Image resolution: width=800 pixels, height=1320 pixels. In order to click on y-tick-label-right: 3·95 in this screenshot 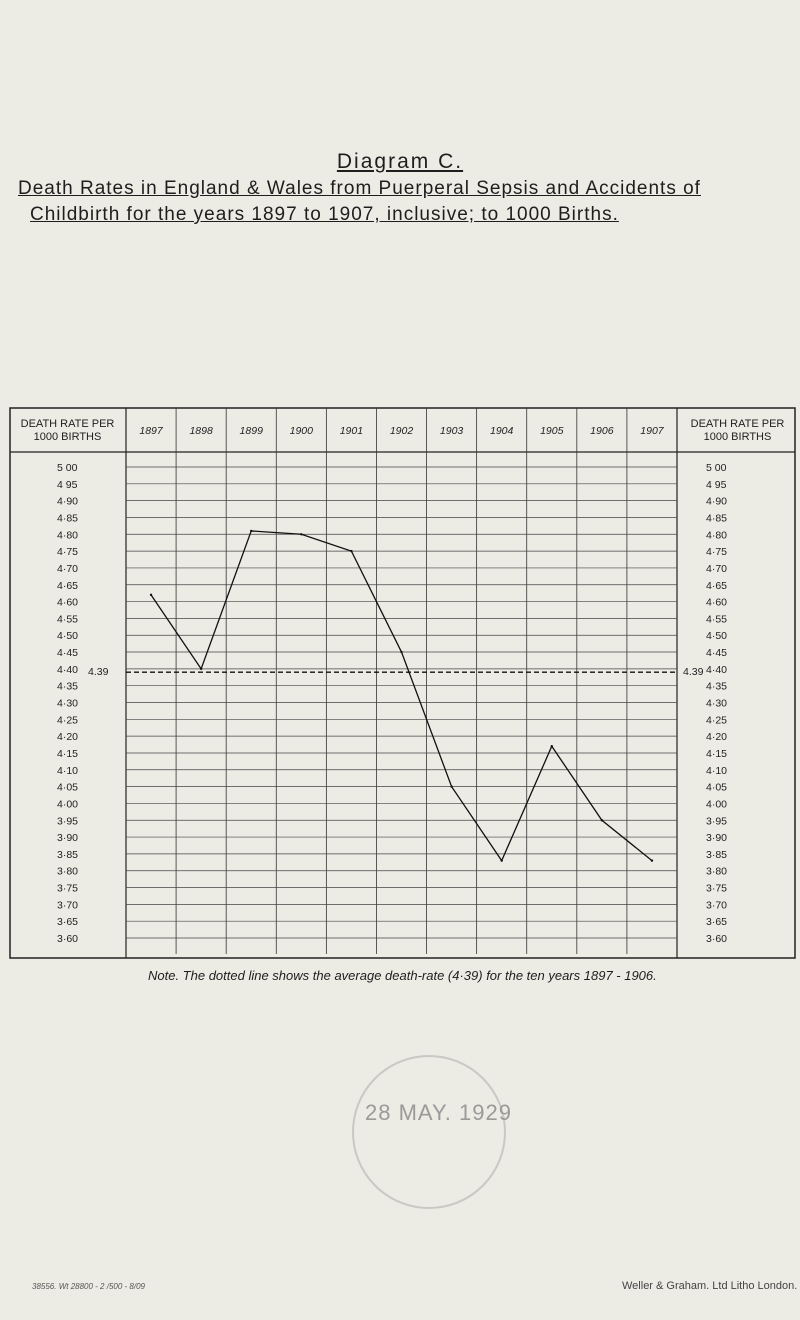, I will do `click(716, 821)`.